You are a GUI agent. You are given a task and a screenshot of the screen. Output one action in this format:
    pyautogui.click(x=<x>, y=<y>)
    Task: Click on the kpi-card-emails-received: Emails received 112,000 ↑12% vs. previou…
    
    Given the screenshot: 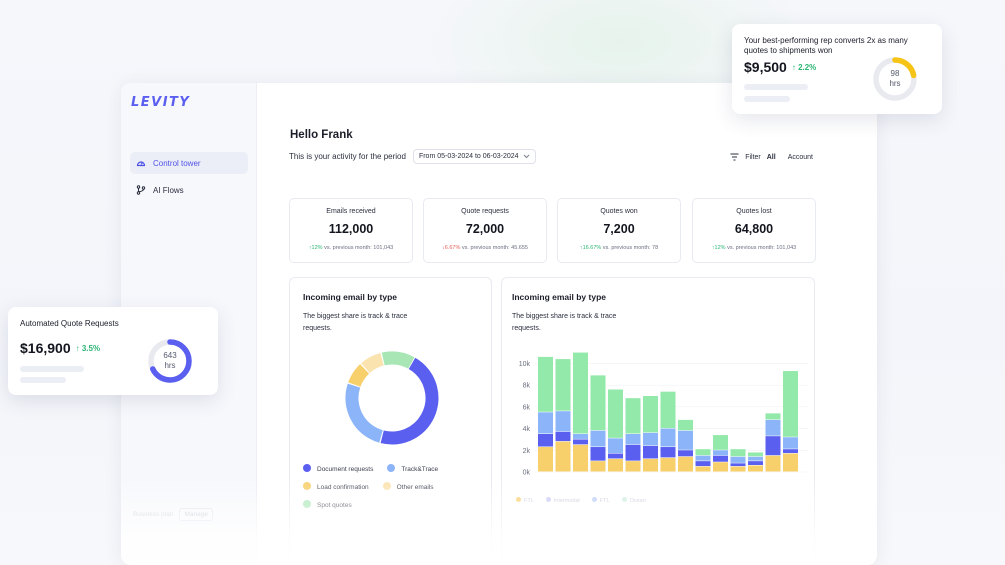 What is the action you would take?
    pyautogui.click(x=351, y=230)
    